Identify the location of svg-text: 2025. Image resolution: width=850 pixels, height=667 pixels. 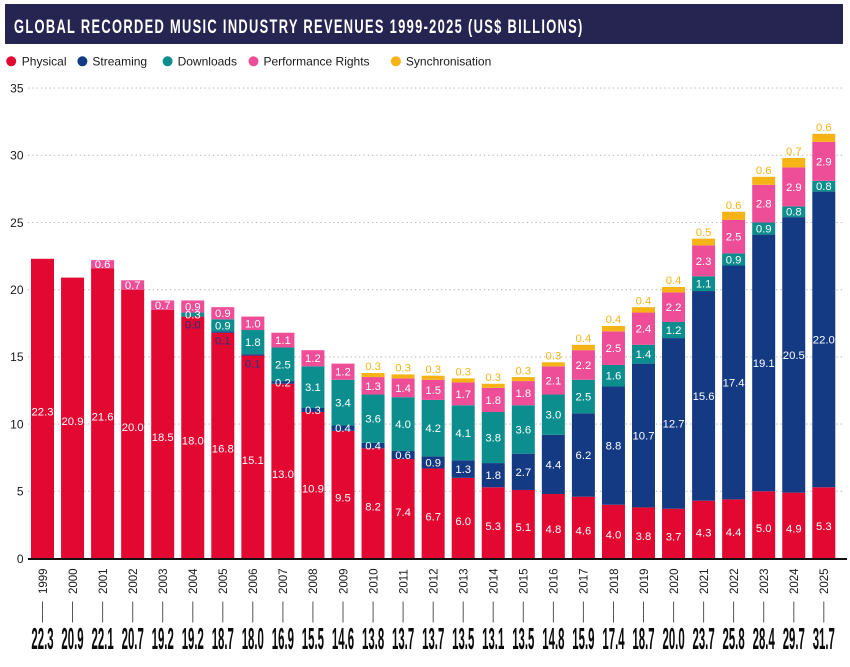
(825, 581).